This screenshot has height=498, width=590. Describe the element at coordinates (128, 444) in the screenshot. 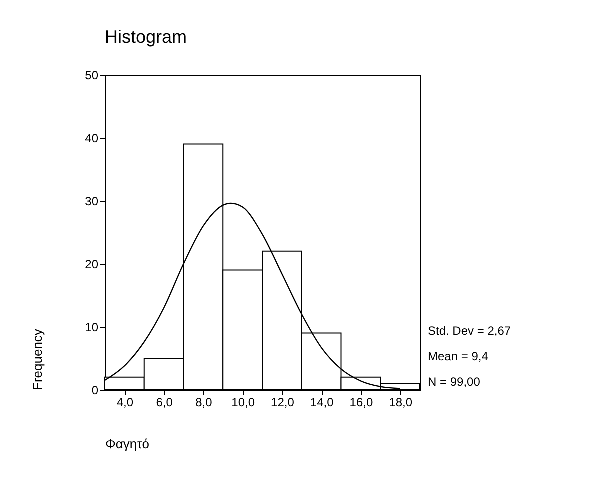

I see `x-axis-title: Φαγητό` at that location.